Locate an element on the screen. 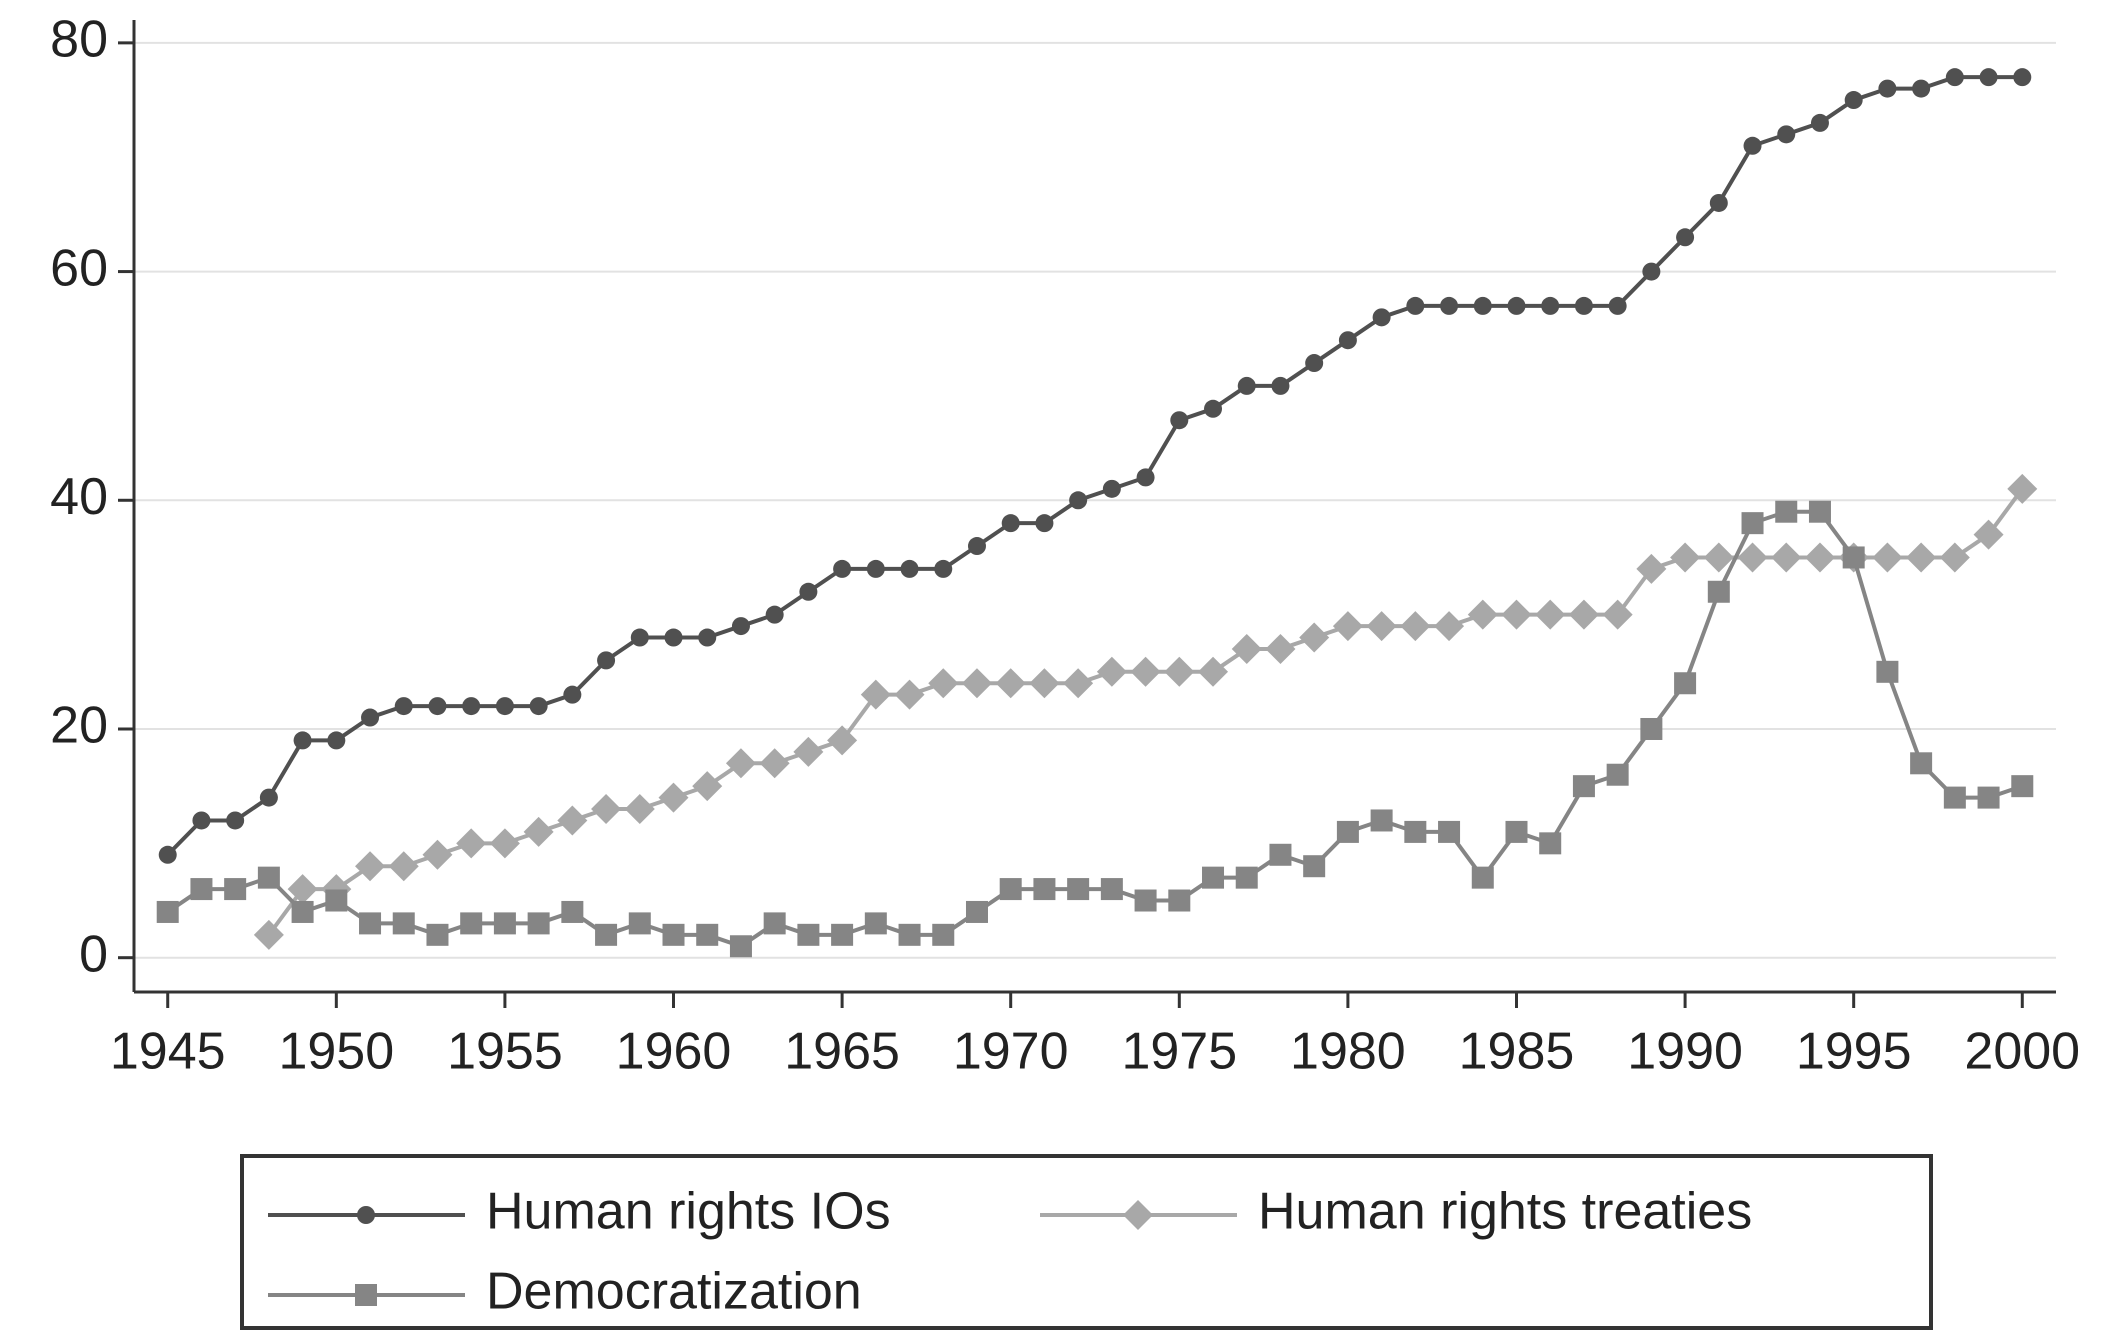 The width and height of the screenshot is (2107, 1332). y-tick-label: 60 is located at coordinates (79, 268).